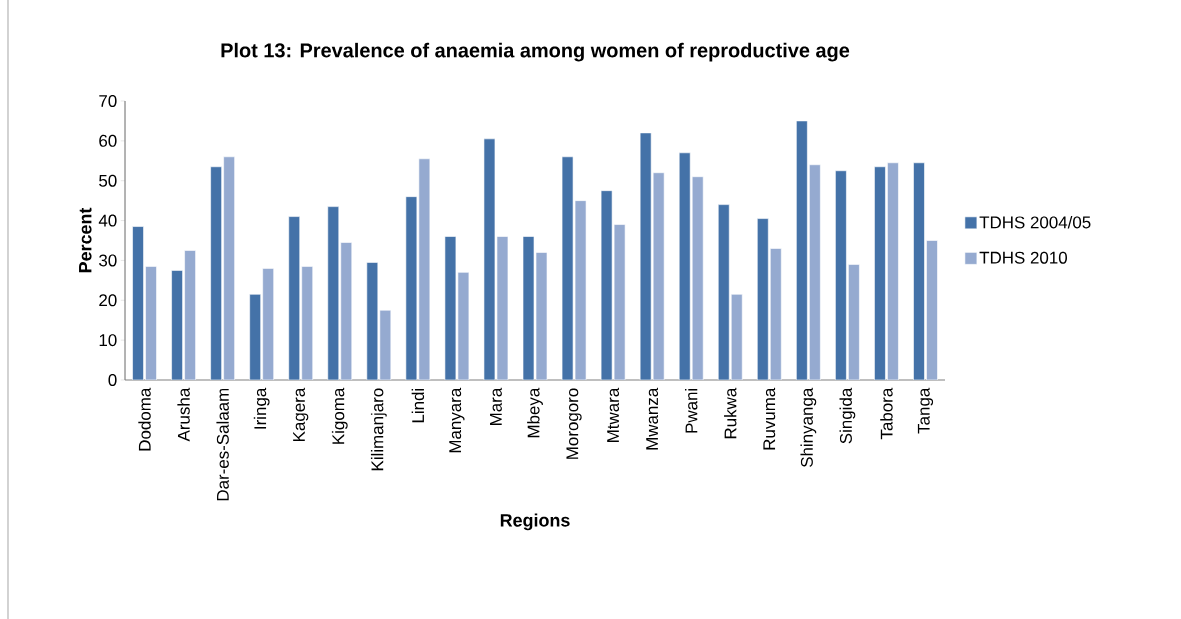 The image size is (1181, 619). I want to click on x-tick-label: Lindi, so click(418, 405).